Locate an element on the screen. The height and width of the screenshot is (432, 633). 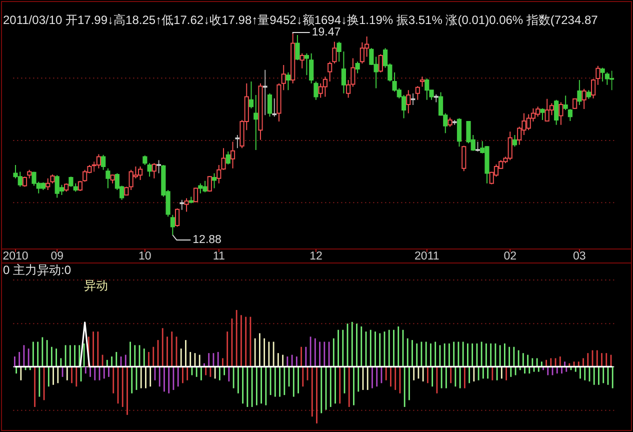
annotation: 12.88 is located at coordinates (207, 240).